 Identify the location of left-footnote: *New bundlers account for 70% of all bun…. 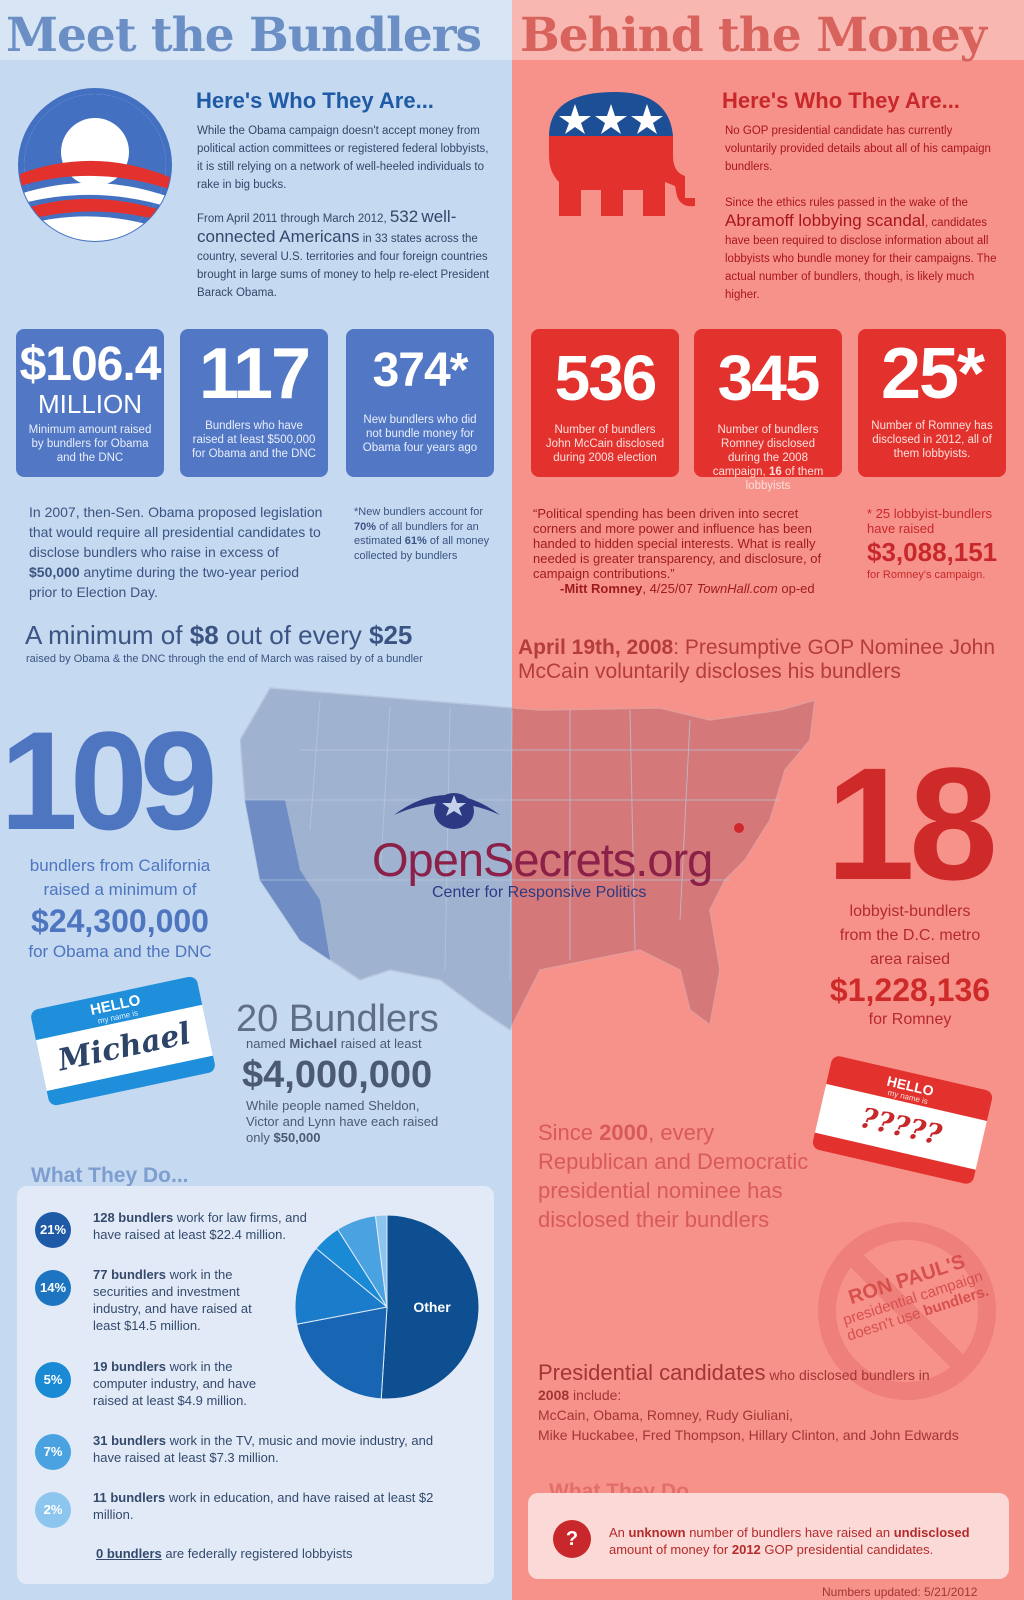
(429, 534).